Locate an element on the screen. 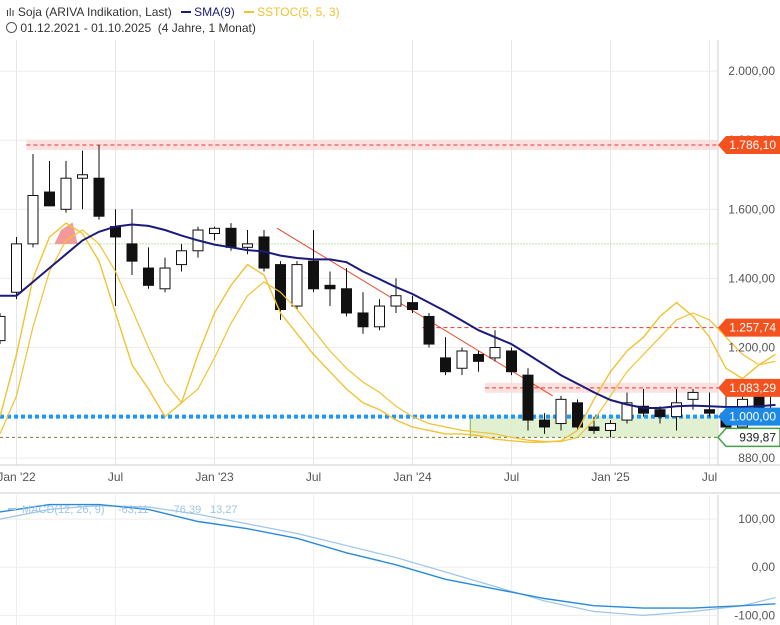  price-tag-label: 1.083,29 is located at coordinates (752, 388).